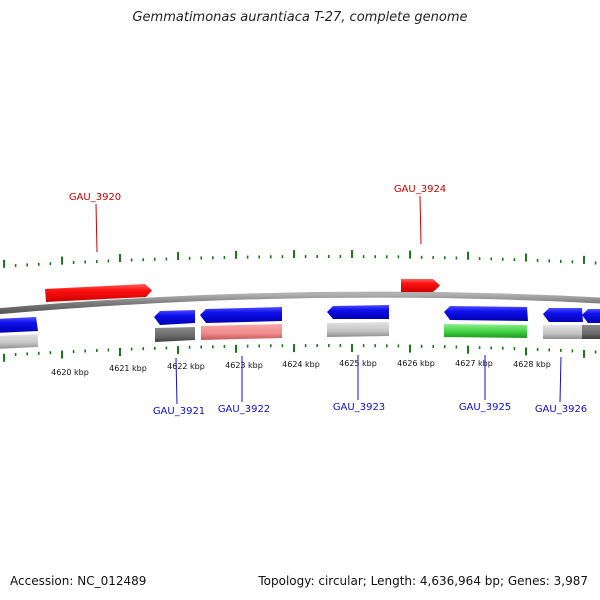  I want to click on kbp-label: 4621 kbp, so click(128, 368).